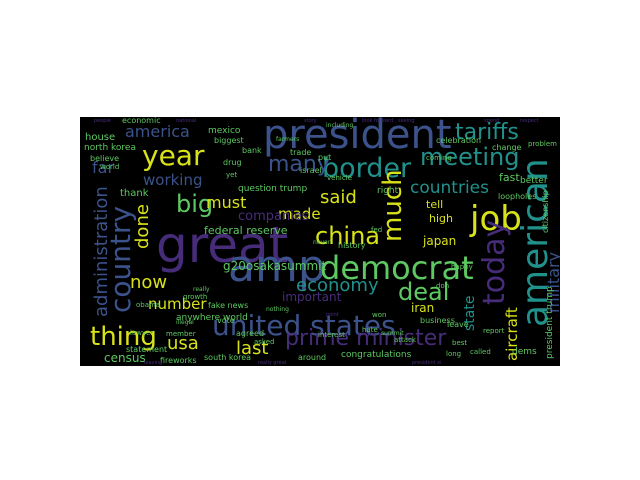 The image size is (640, 480). What do you see at coordinates (529, 121) in the screenshot?
I see `word-respect: respect` at bounding box center [529, 121].